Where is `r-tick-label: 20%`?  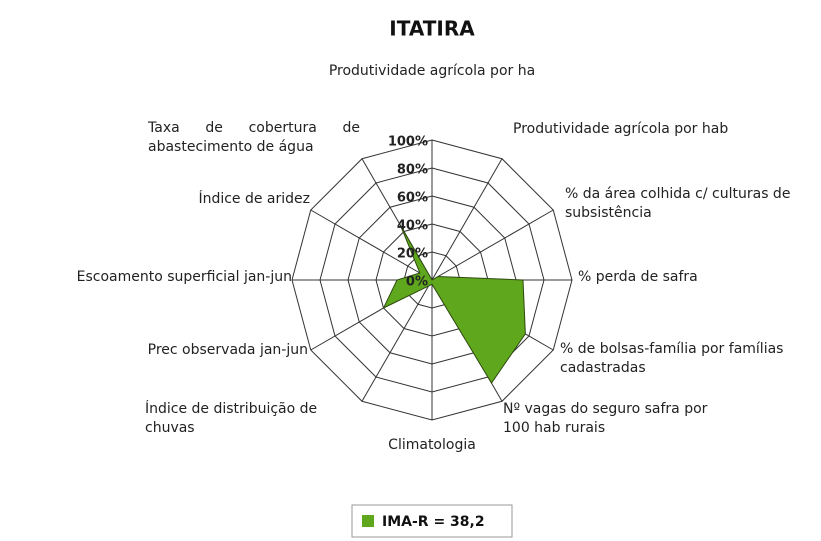
r-tick-label: 20% is located at coordinates (412, 254).